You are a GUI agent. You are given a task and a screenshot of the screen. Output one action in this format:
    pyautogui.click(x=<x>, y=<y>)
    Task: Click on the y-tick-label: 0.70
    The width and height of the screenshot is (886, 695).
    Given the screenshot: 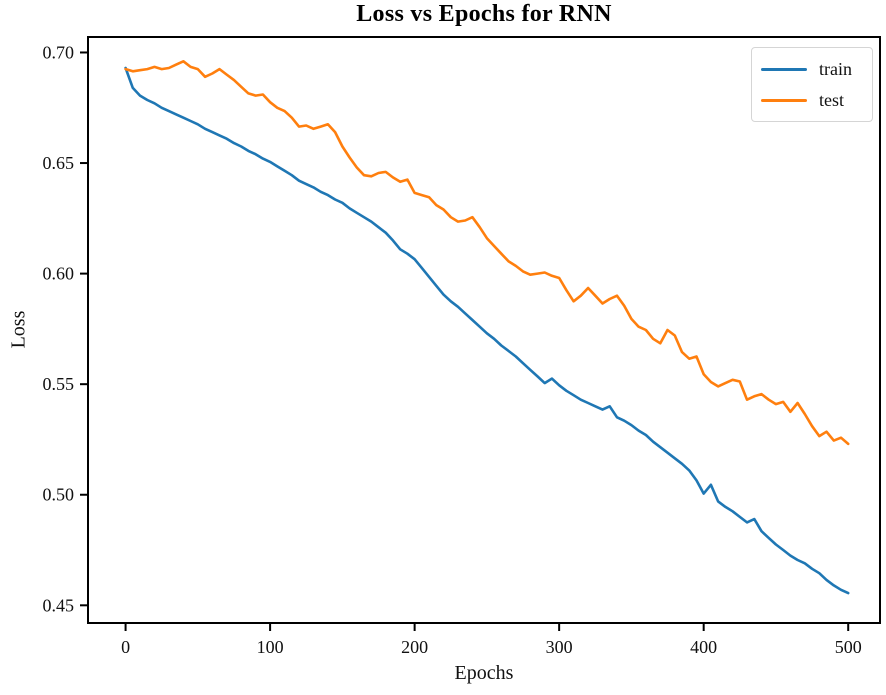 What is the action you would take?
    pyautogui.click(x=59, y=52)
    